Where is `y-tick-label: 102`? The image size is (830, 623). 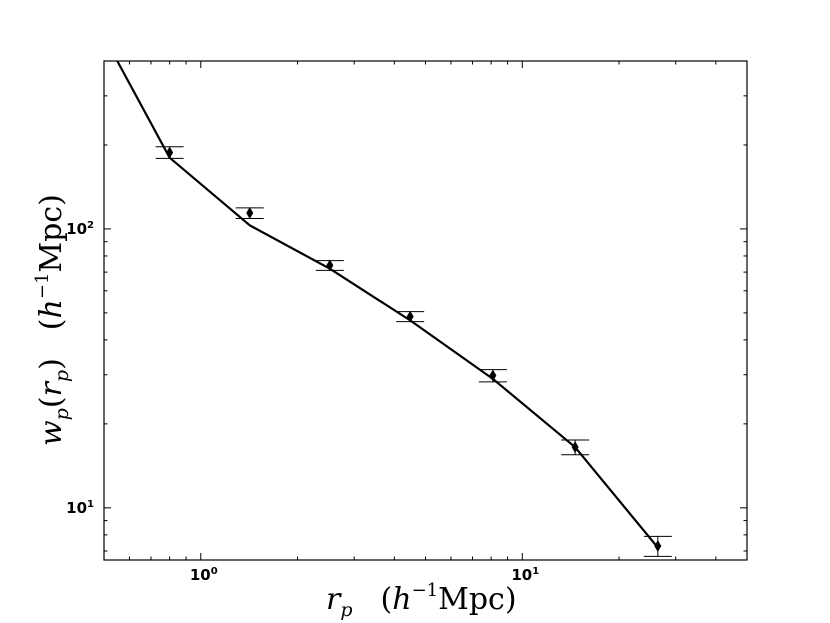
y-tick-label: 102 is located at coordinates (80, 229).